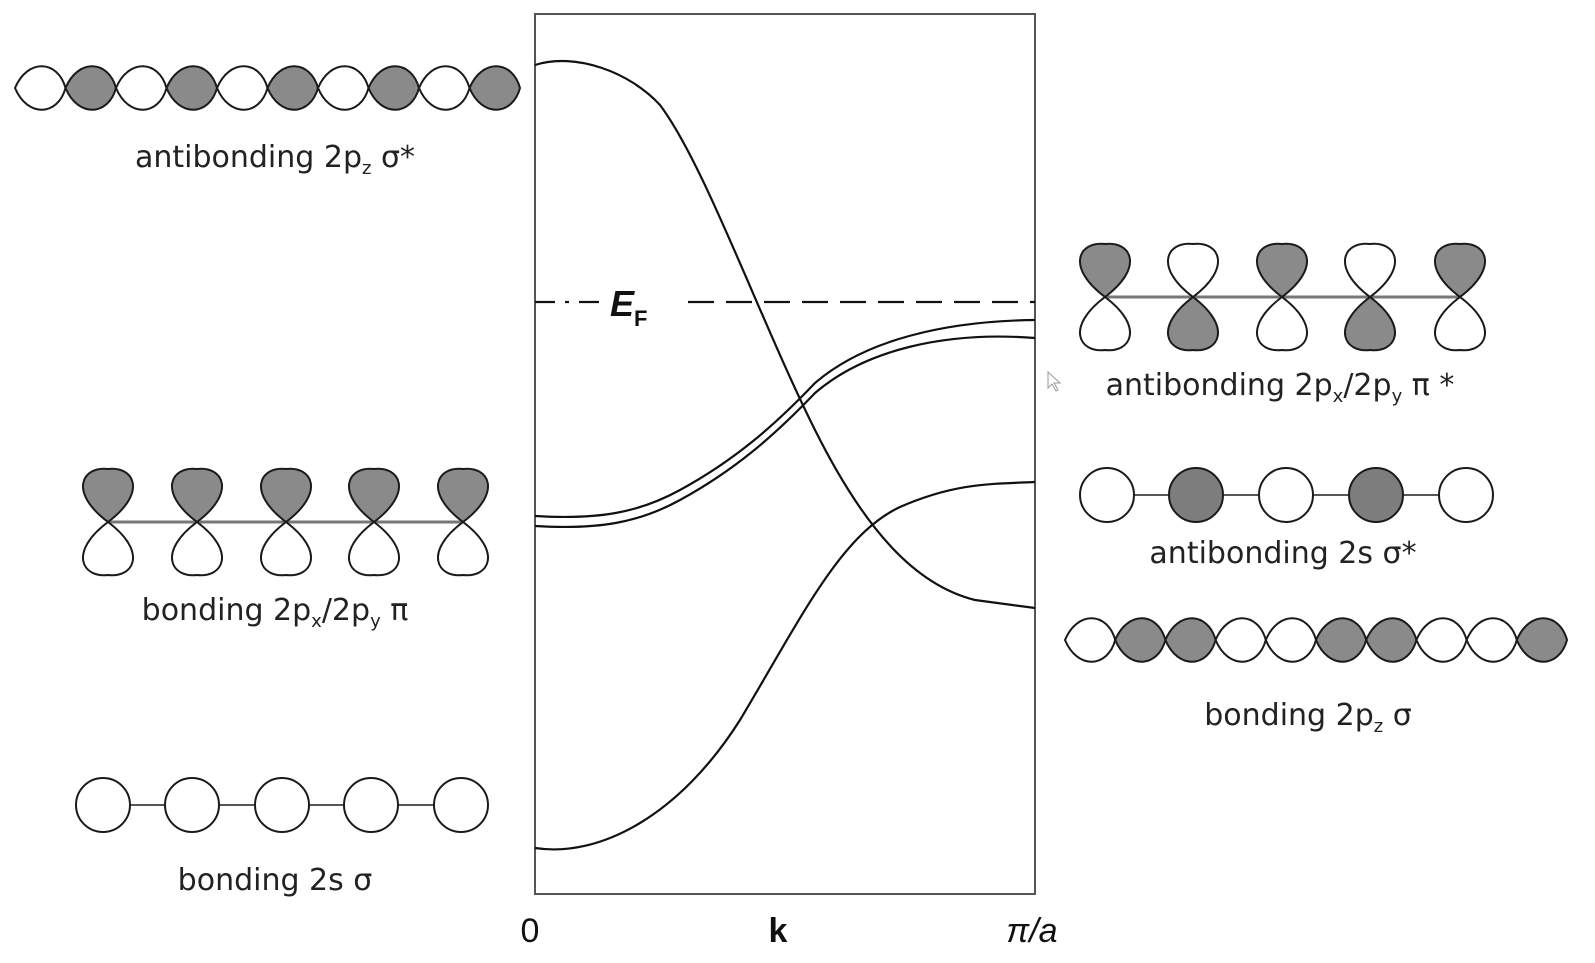 This screenshot has height=963, width=1595. I want to click on fermi-subscript: F, so click(640, 318).